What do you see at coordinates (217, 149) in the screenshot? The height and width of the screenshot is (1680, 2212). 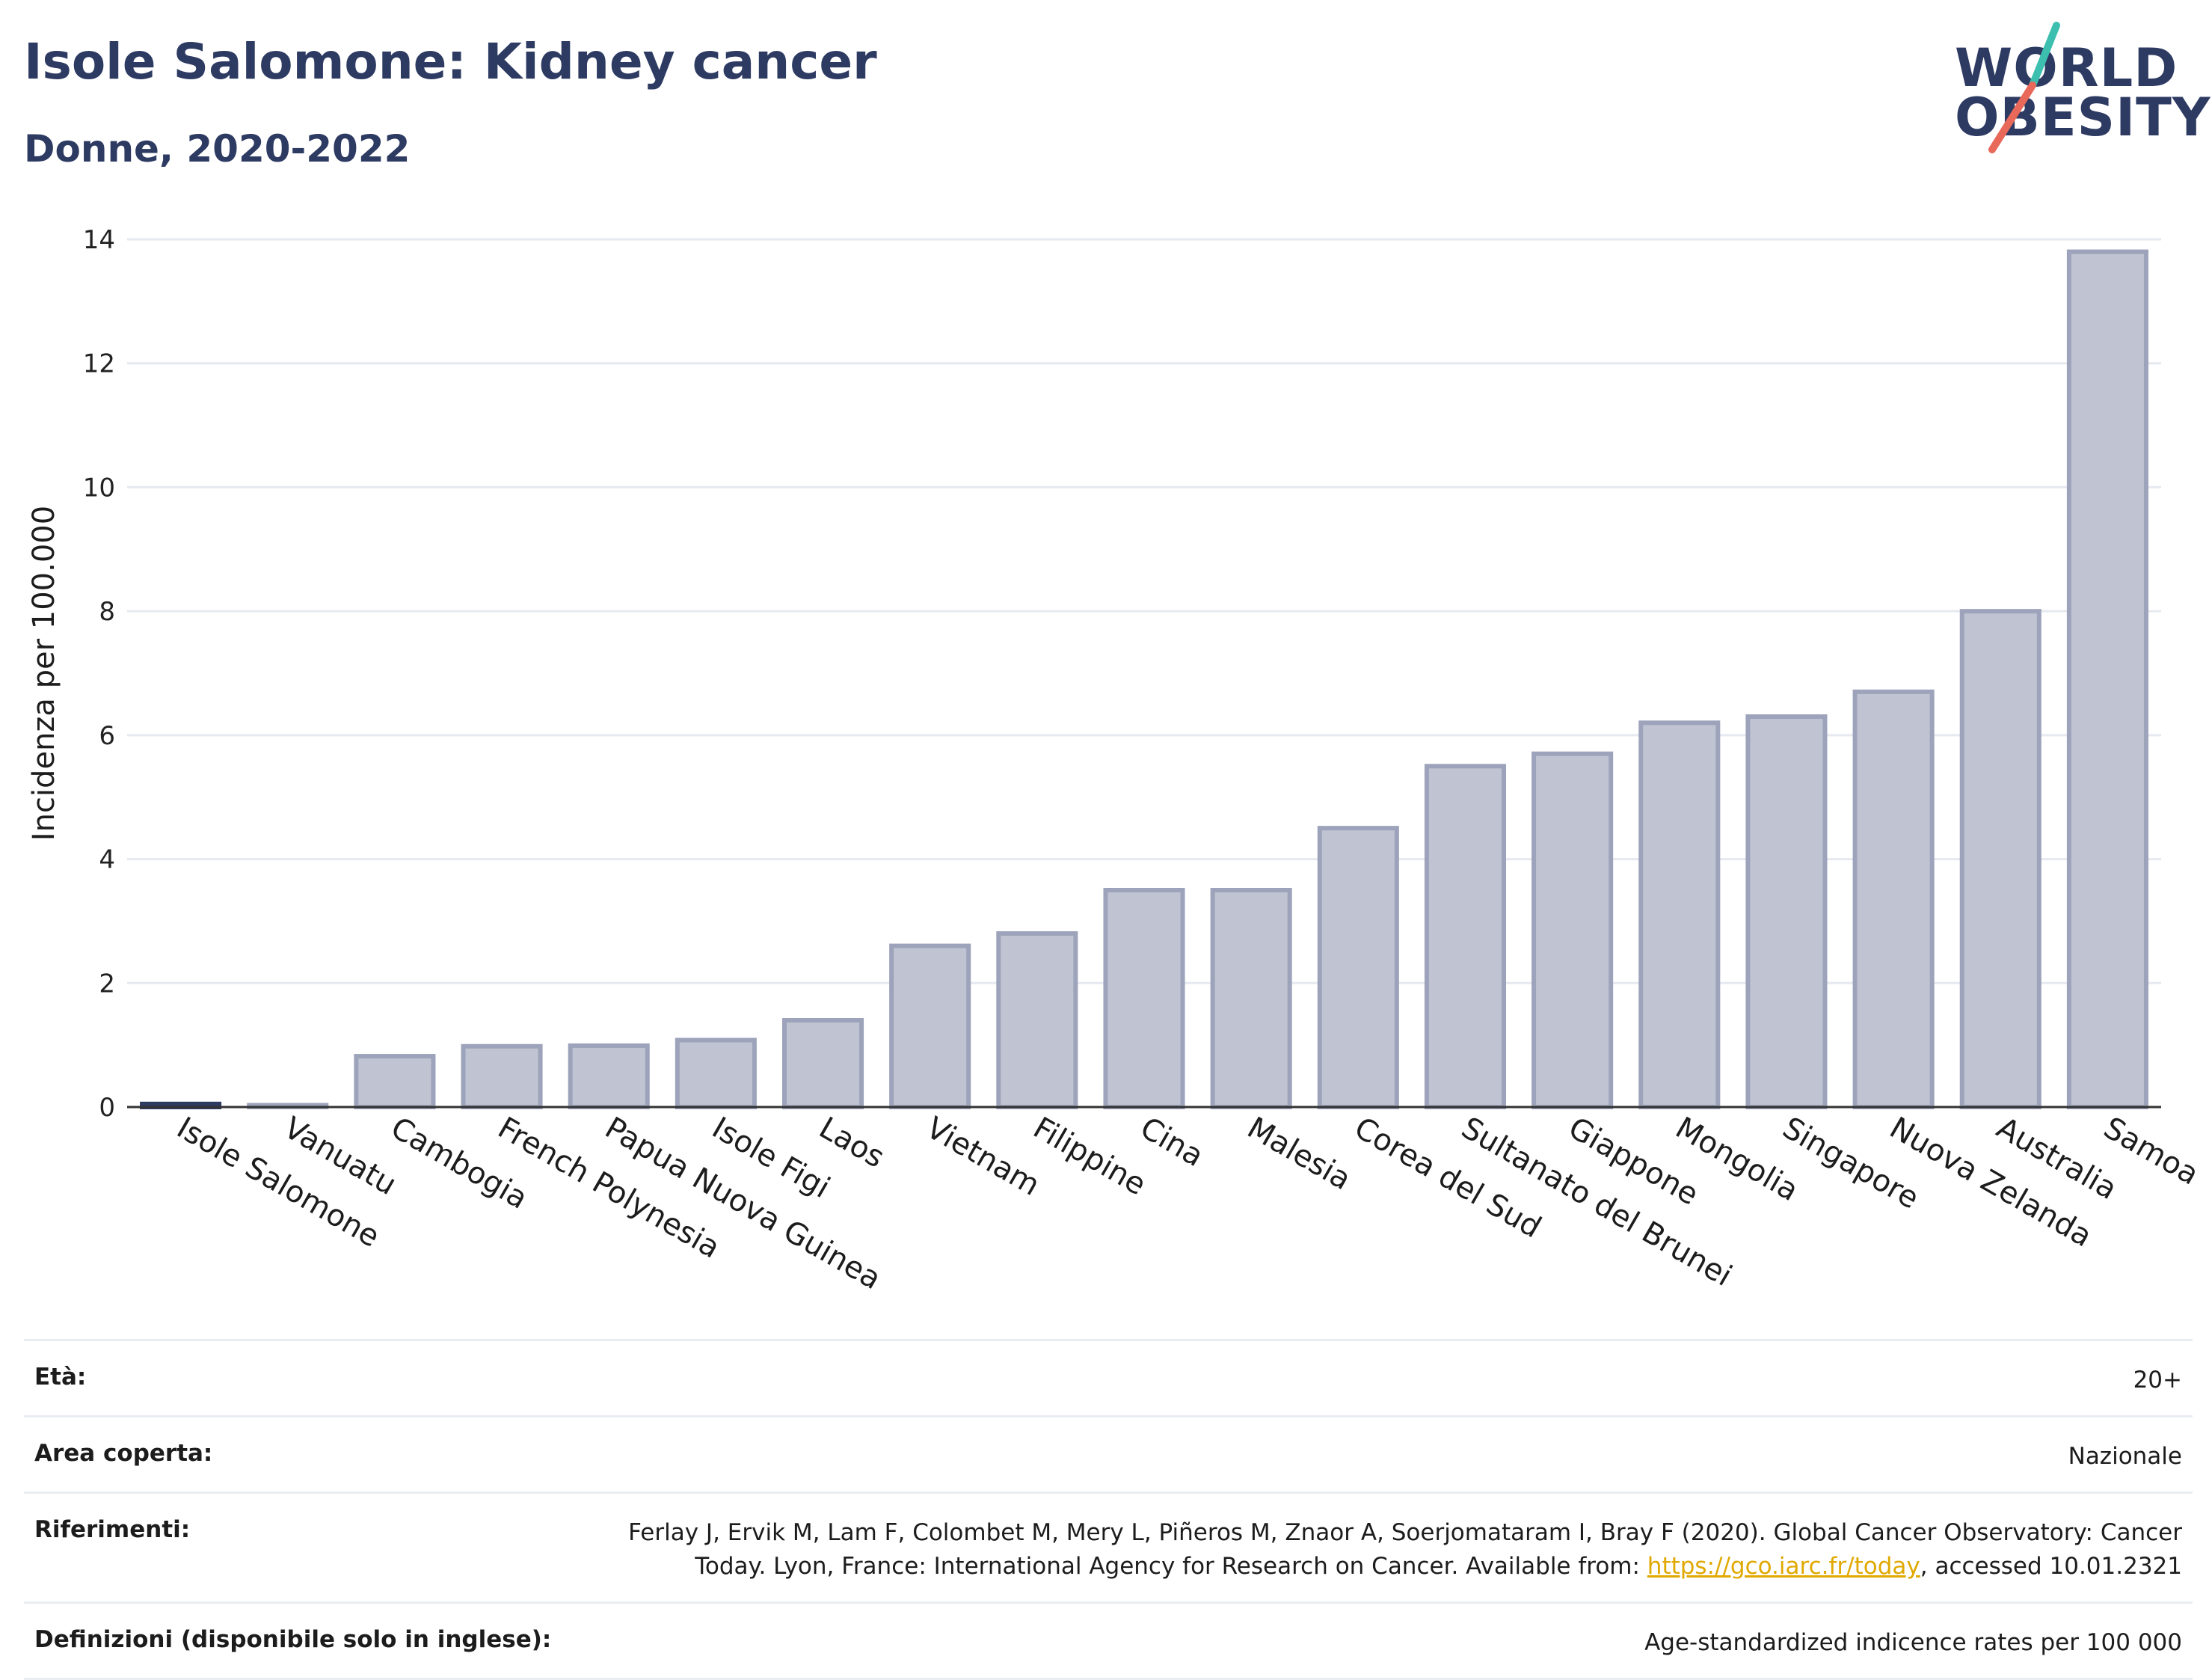 I see `chart-subtitle: Donne, 2020-2022` at bounding box center [217, 149].